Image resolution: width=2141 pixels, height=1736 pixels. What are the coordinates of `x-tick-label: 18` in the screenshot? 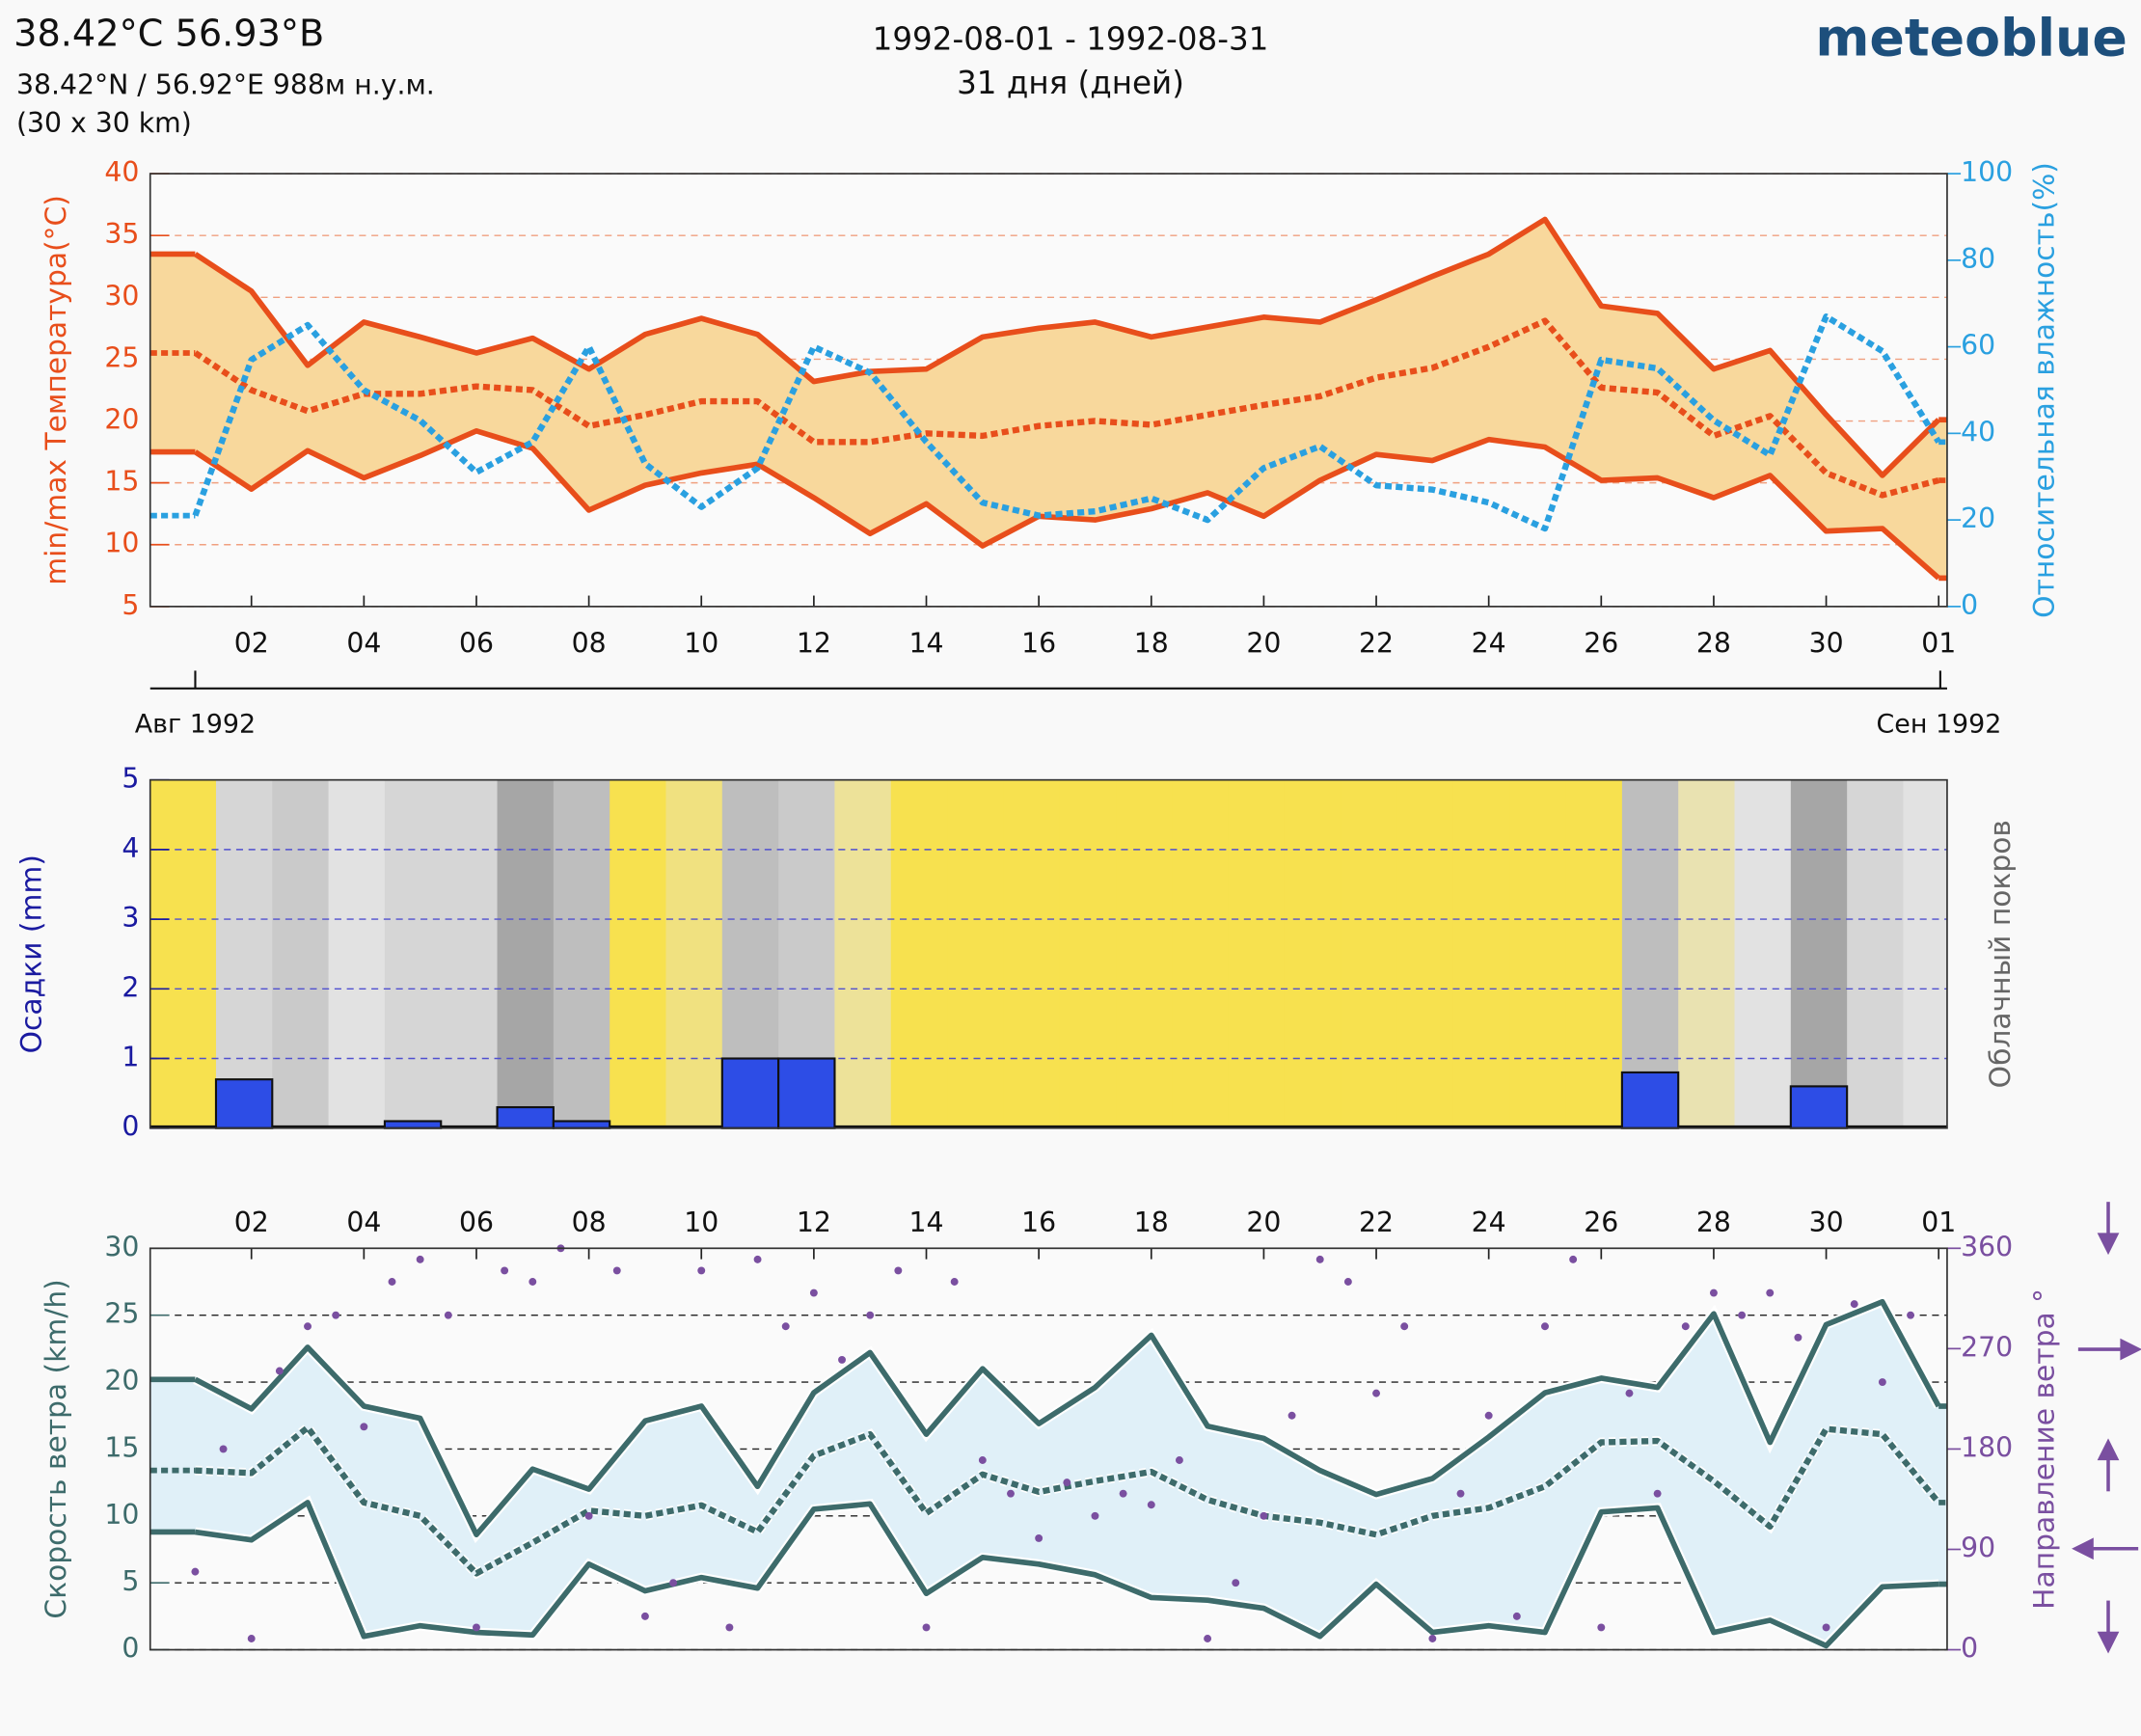 It's located at (1151, 644).